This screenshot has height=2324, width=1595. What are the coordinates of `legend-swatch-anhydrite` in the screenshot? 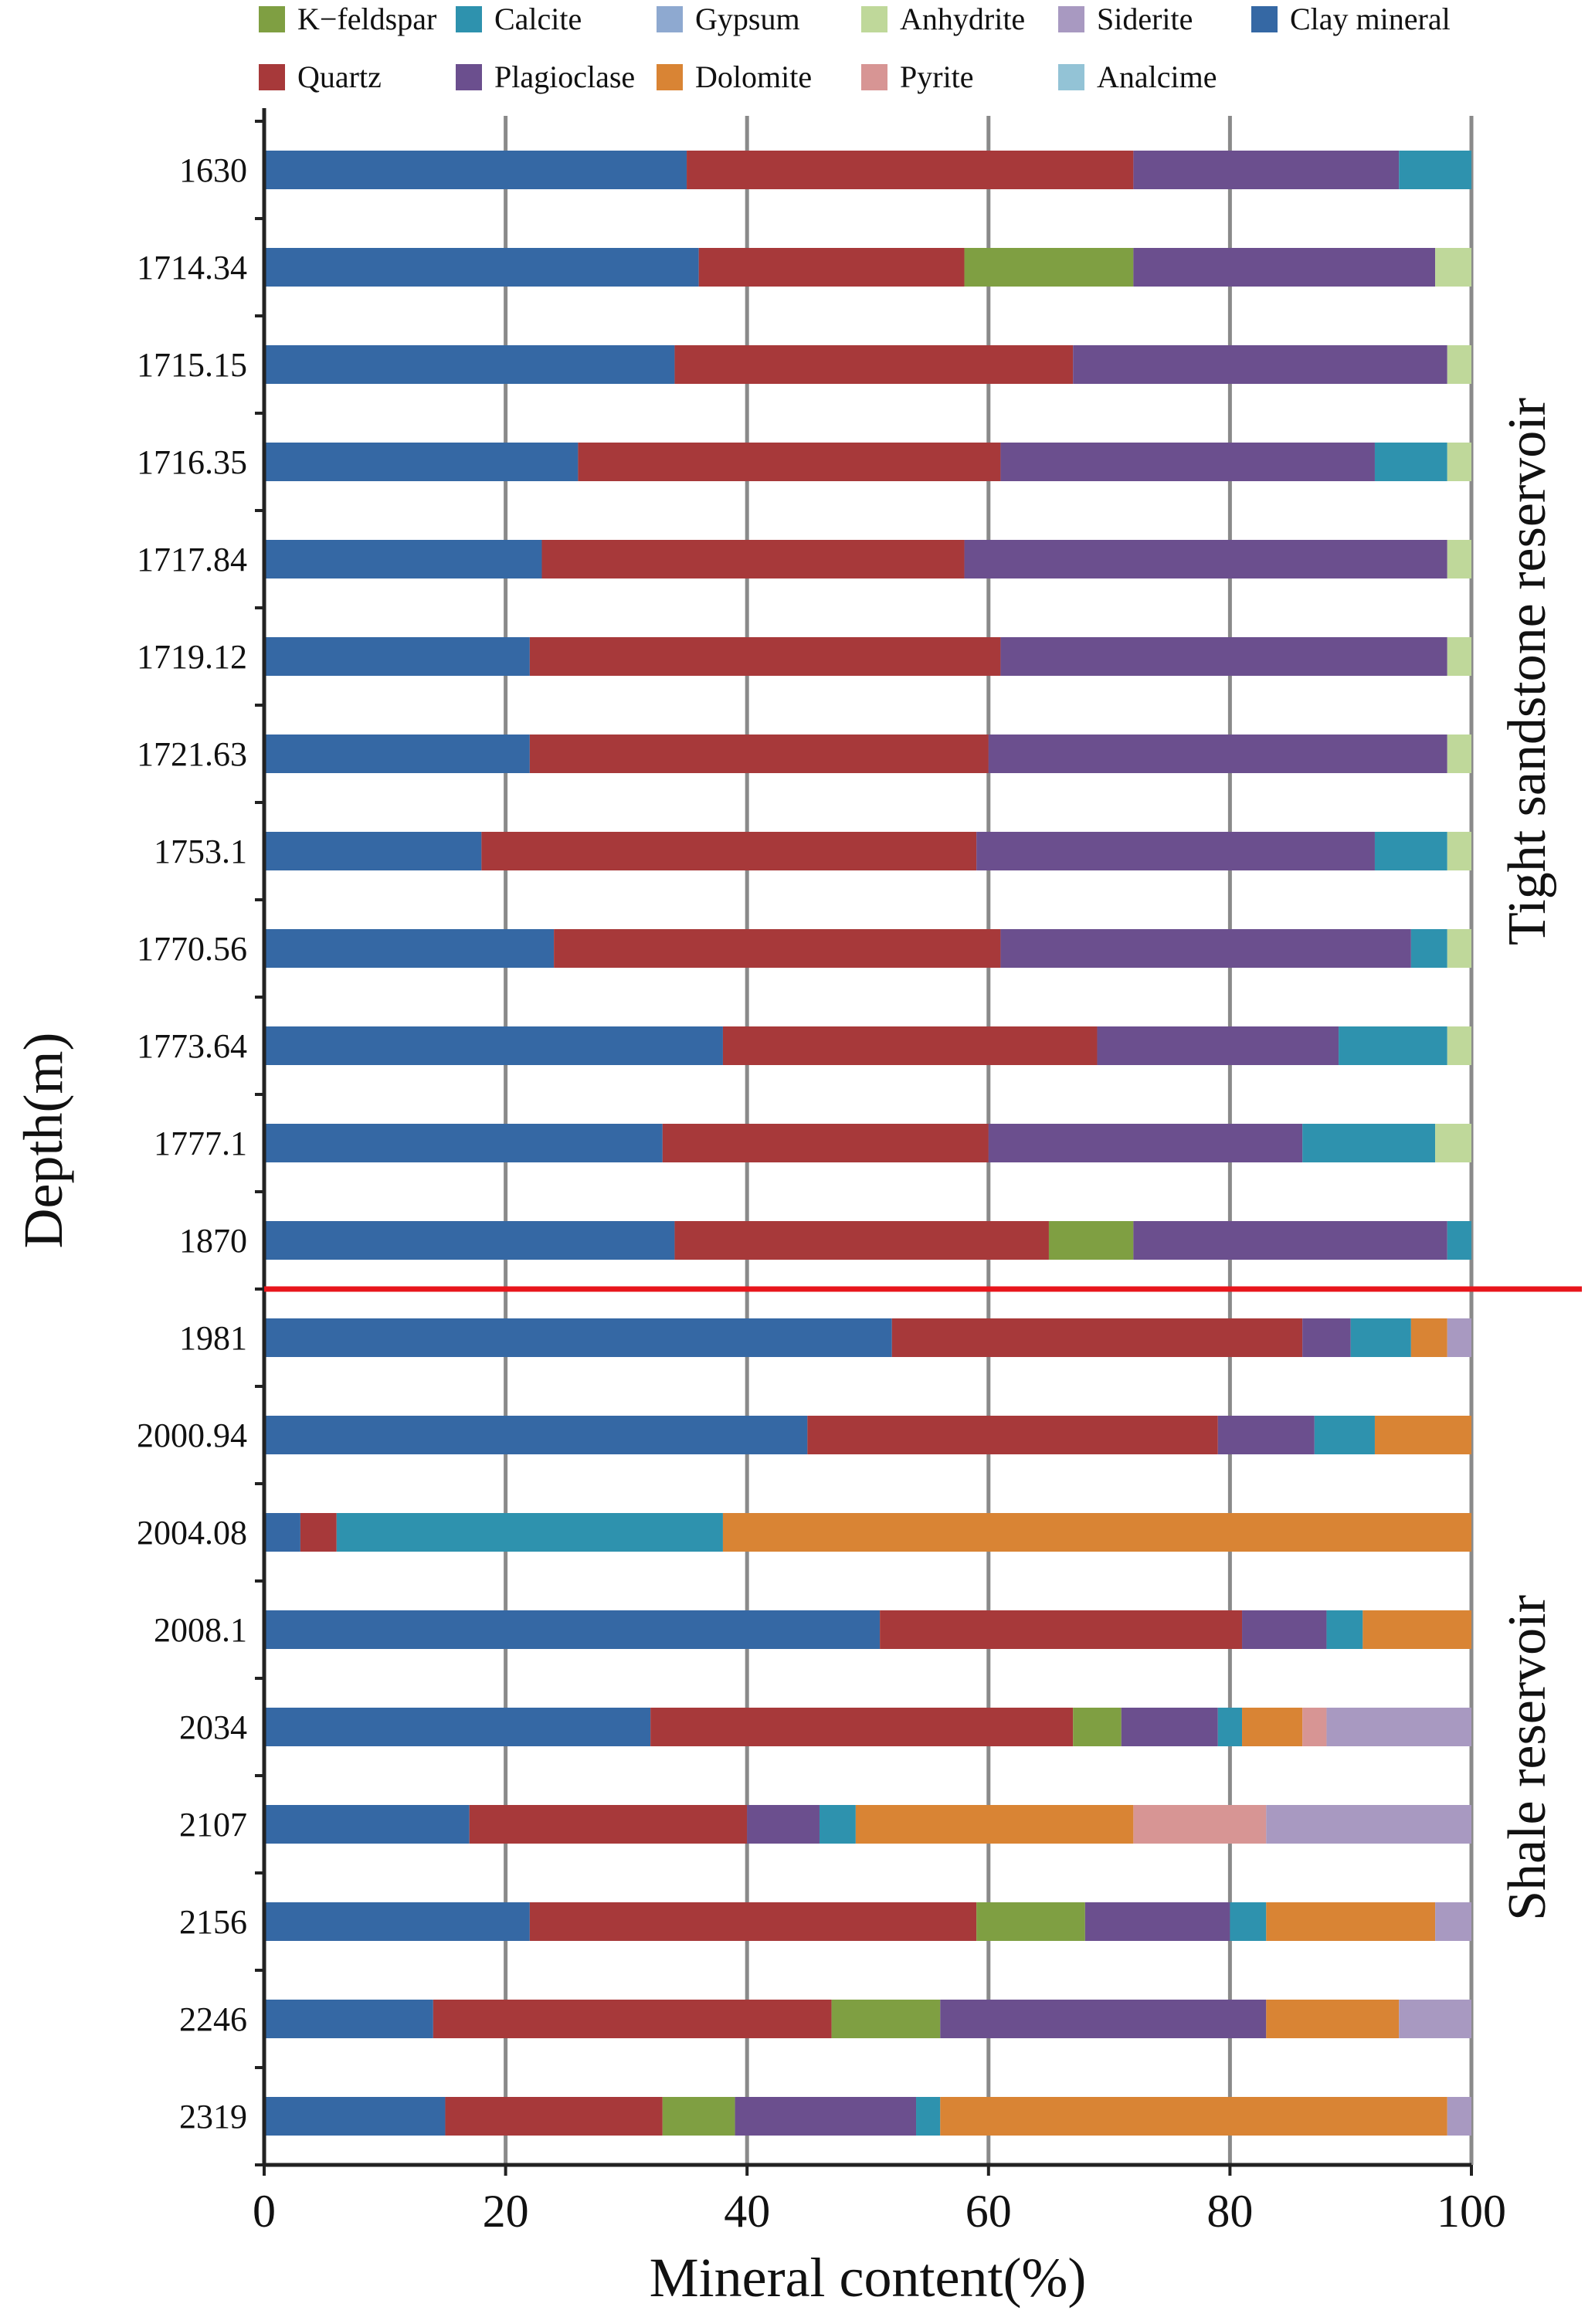 It's located at (874, 19).